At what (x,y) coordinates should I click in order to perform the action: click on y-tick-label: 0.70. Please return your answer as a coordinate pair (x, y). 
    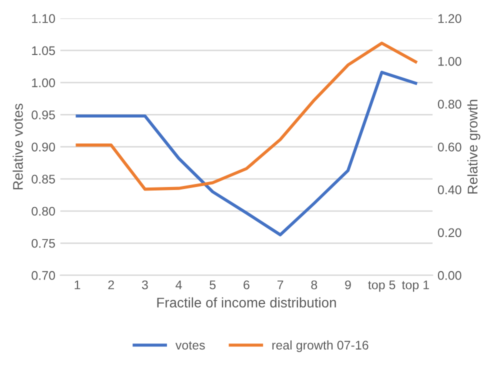
    Looking at the image, I should click on (44, 275).